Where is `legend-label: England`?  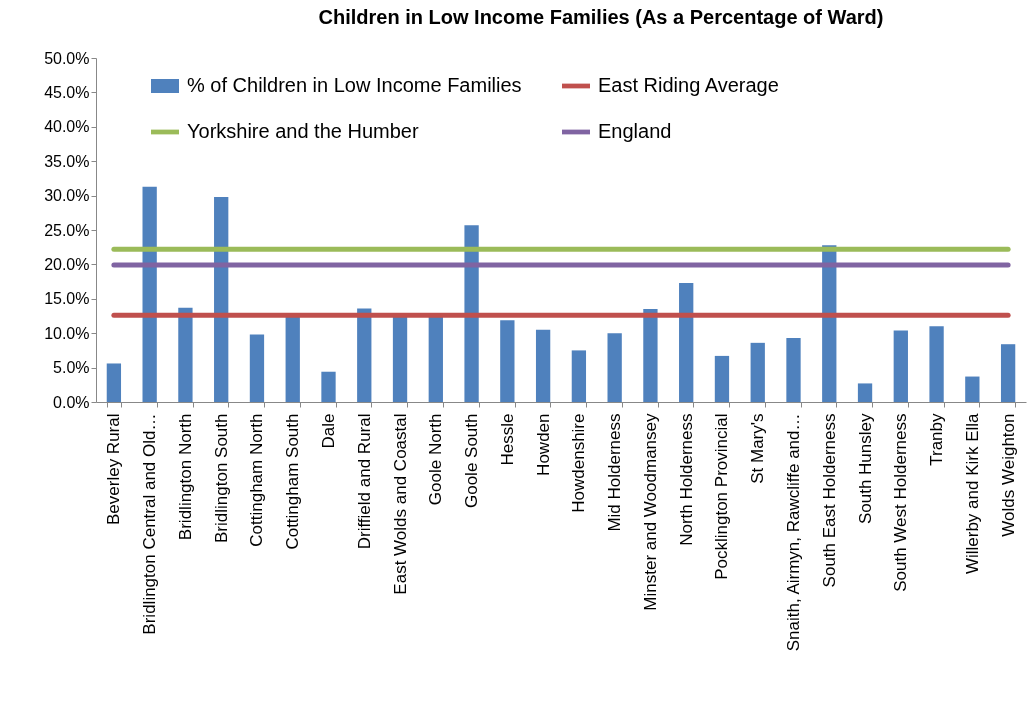
legend-label: England is located at coordinates (635, 131).